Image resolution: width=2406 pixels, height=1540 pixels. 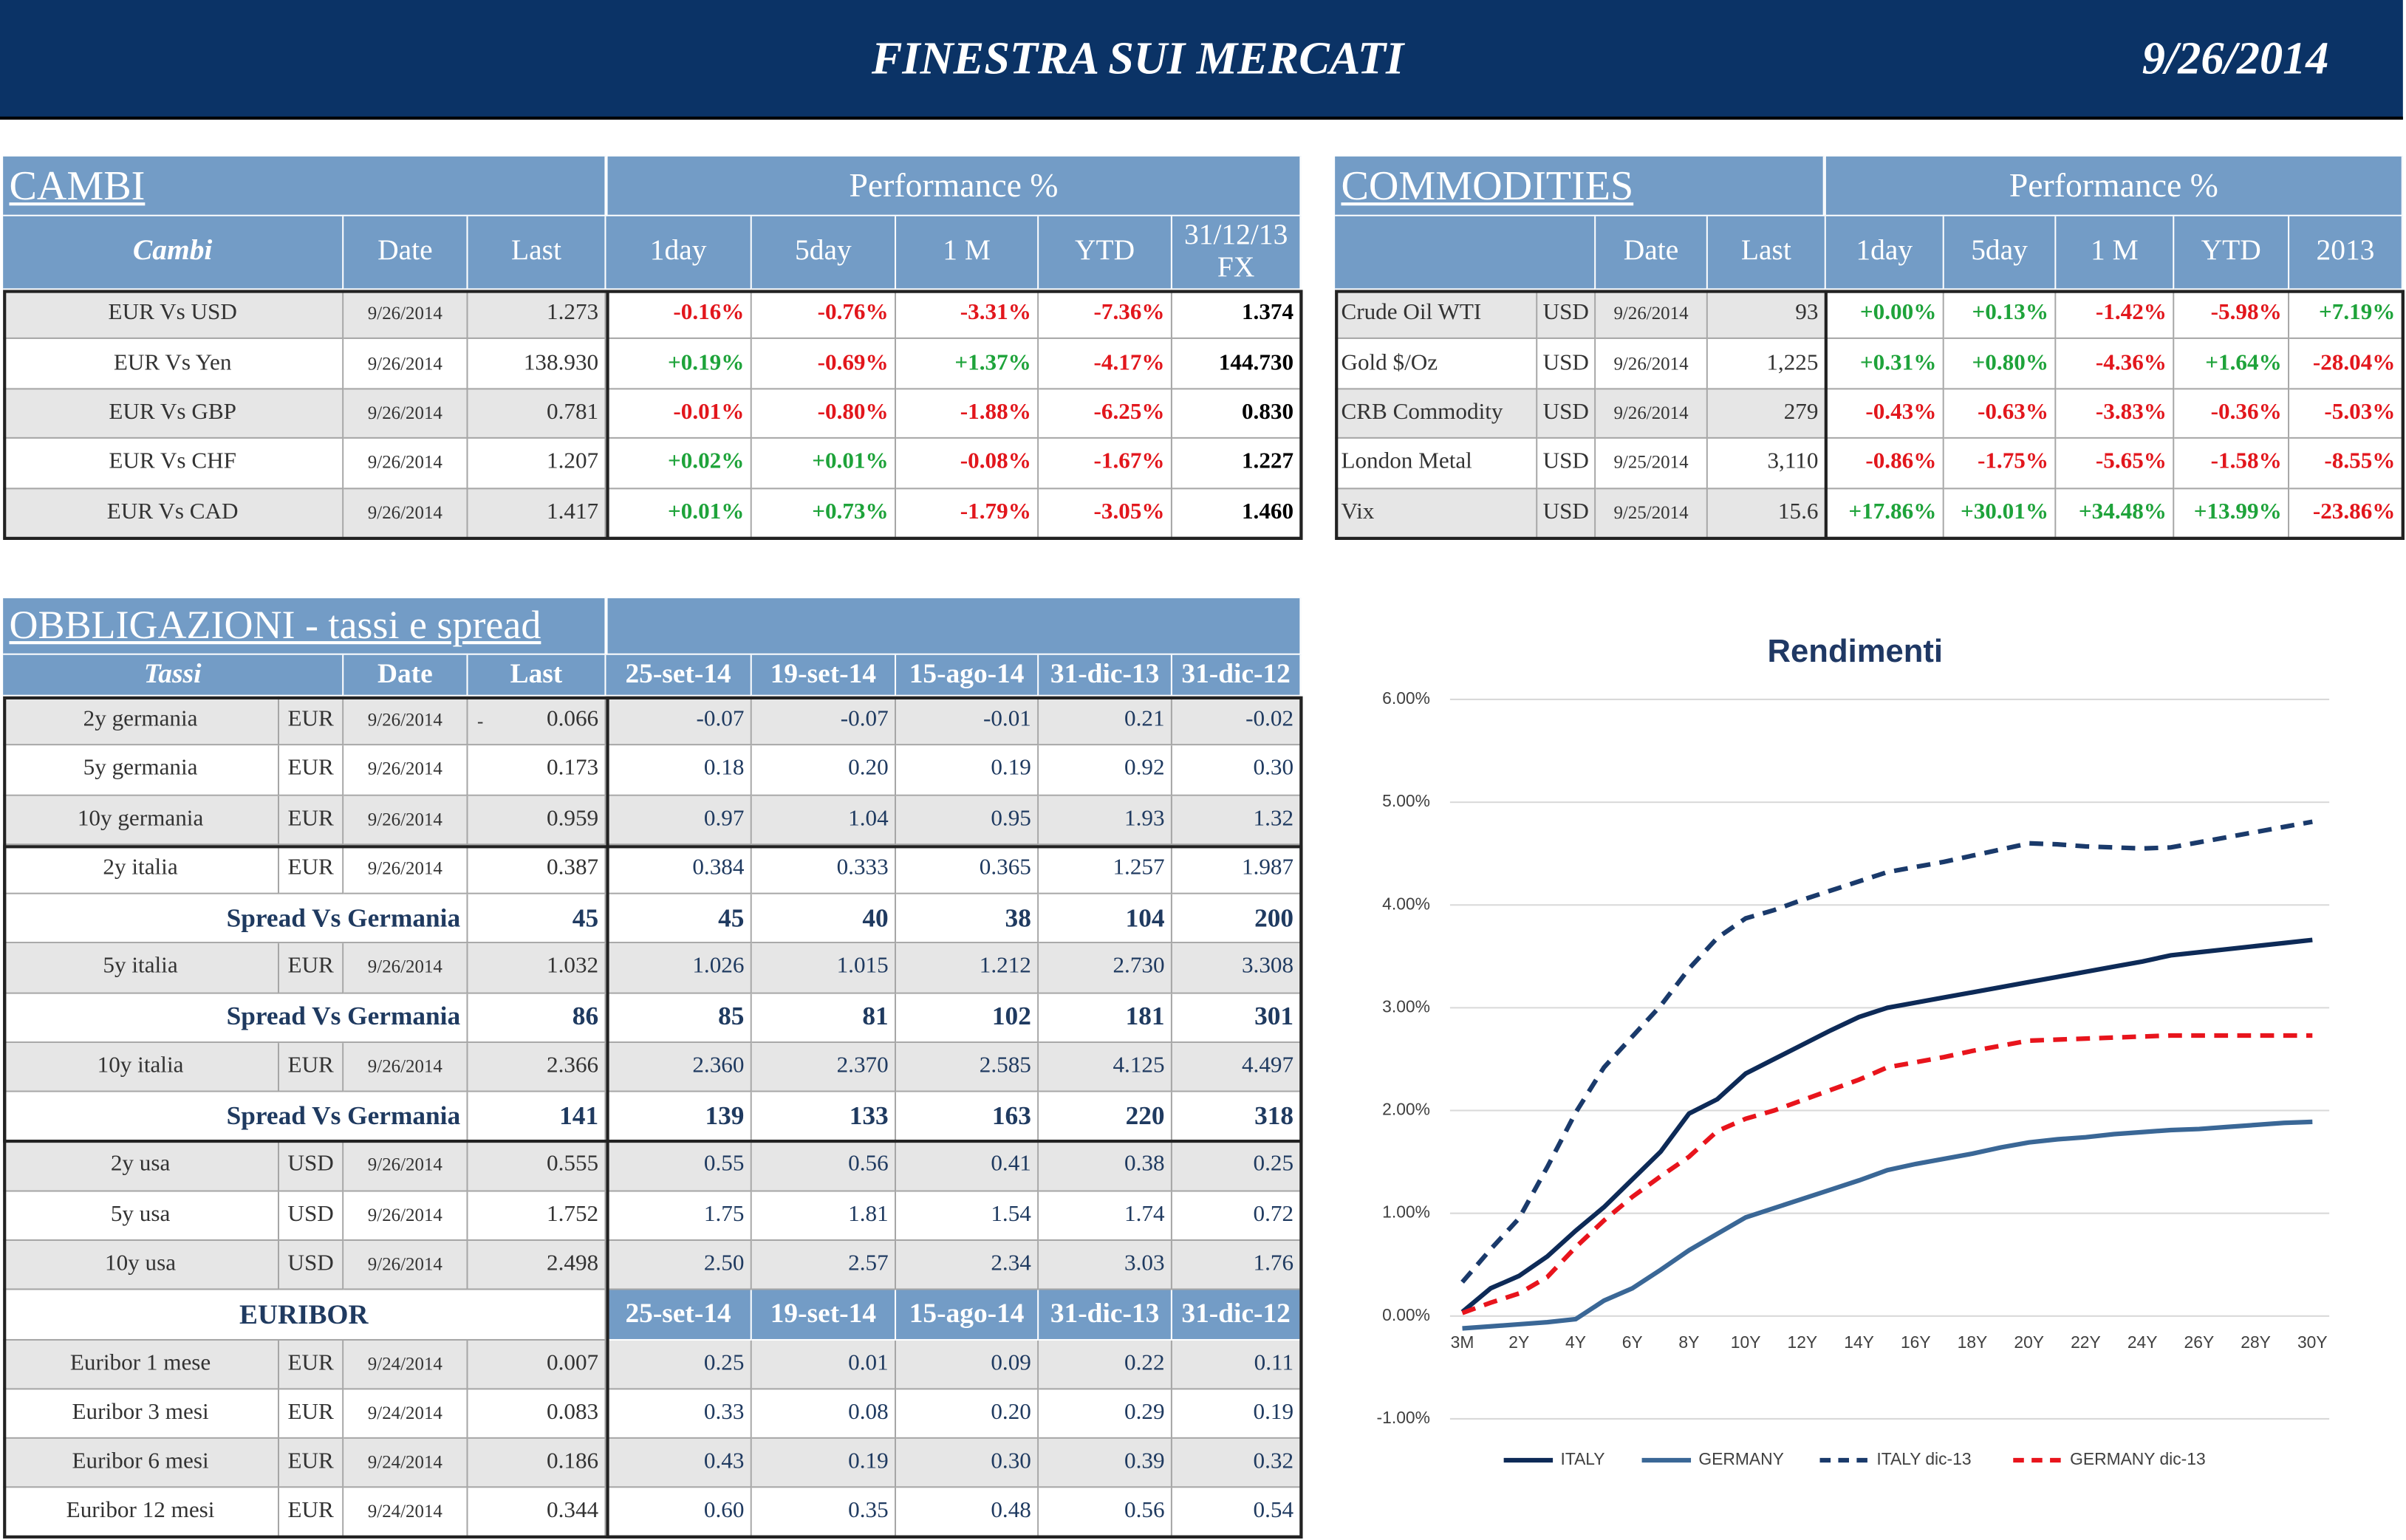 I want to click on spread-value: 200, so click(x=1237, y=919).